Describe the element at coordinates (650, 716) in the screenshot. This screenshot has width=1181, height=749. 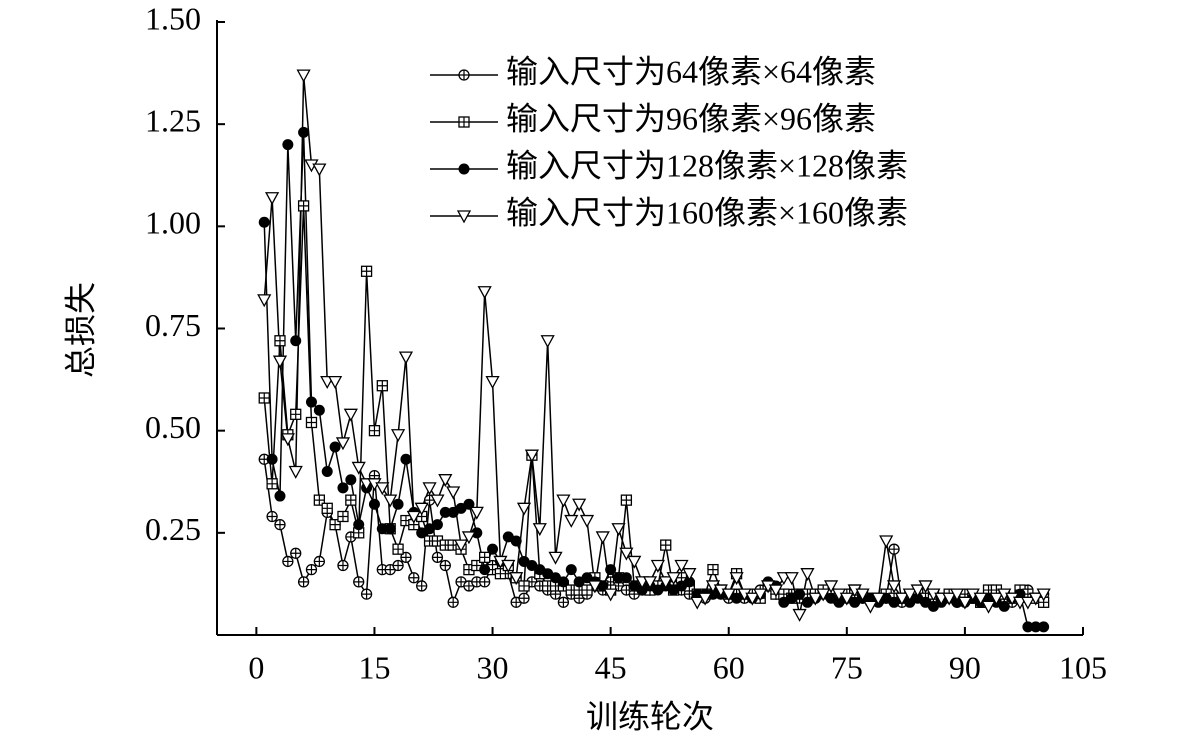
I see `x-axis-label: 训练轮次` at that location.